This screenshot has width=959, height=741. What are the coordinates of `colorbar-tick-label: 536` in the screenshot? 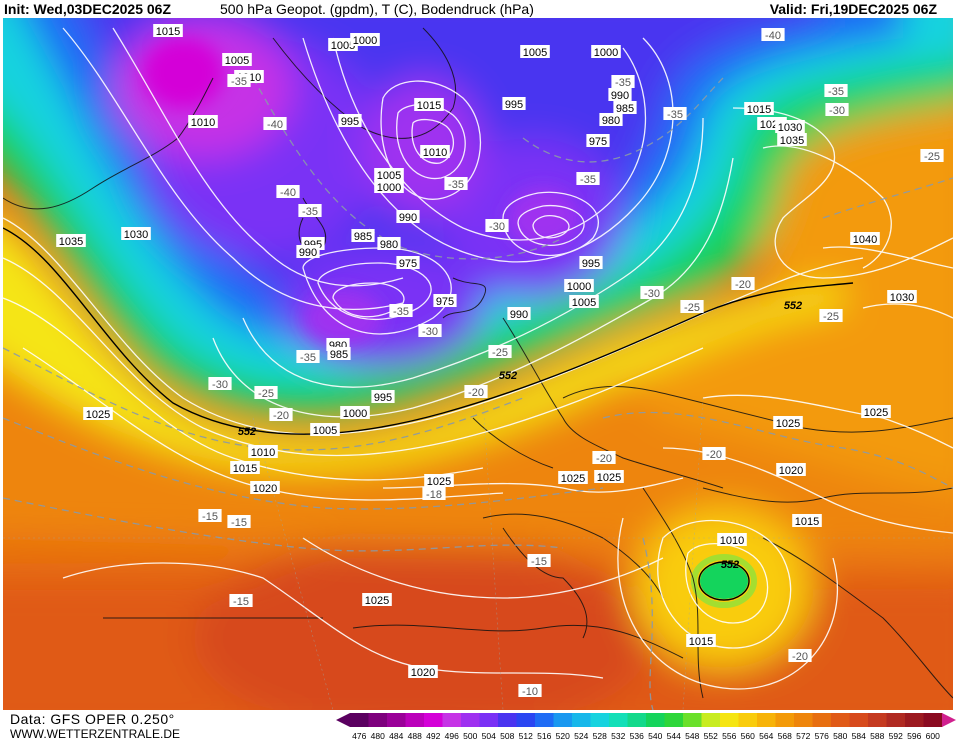 It's located at (637, 736).